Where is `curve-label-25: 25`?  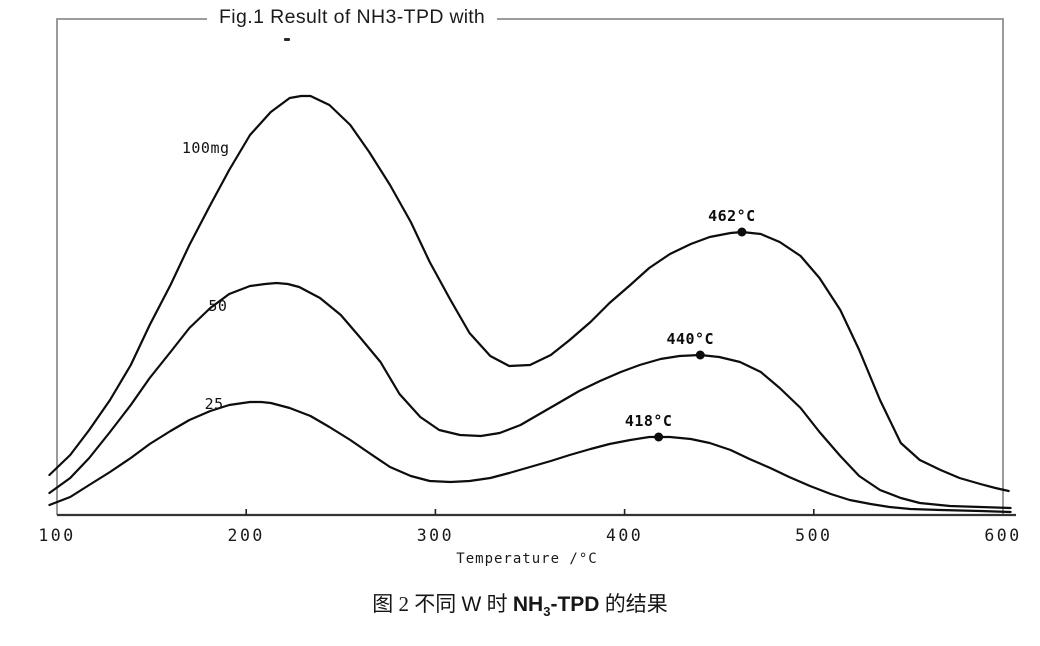 curve-label-25: 25 is located at coordinates (214, 404).